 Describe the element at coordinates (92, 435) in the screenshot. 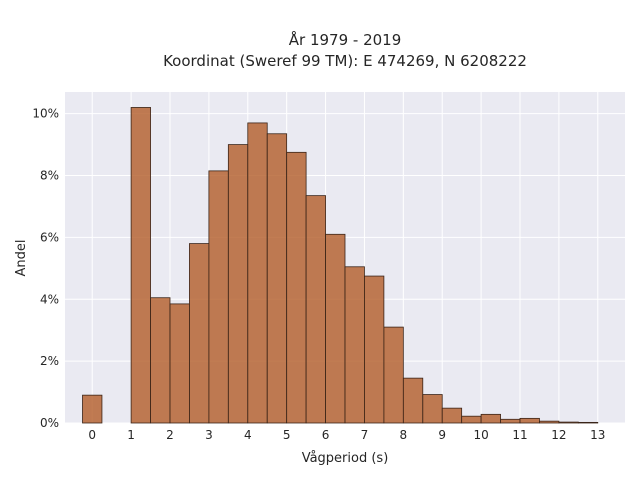

I see `x-tick-label-0: 0` at that location.